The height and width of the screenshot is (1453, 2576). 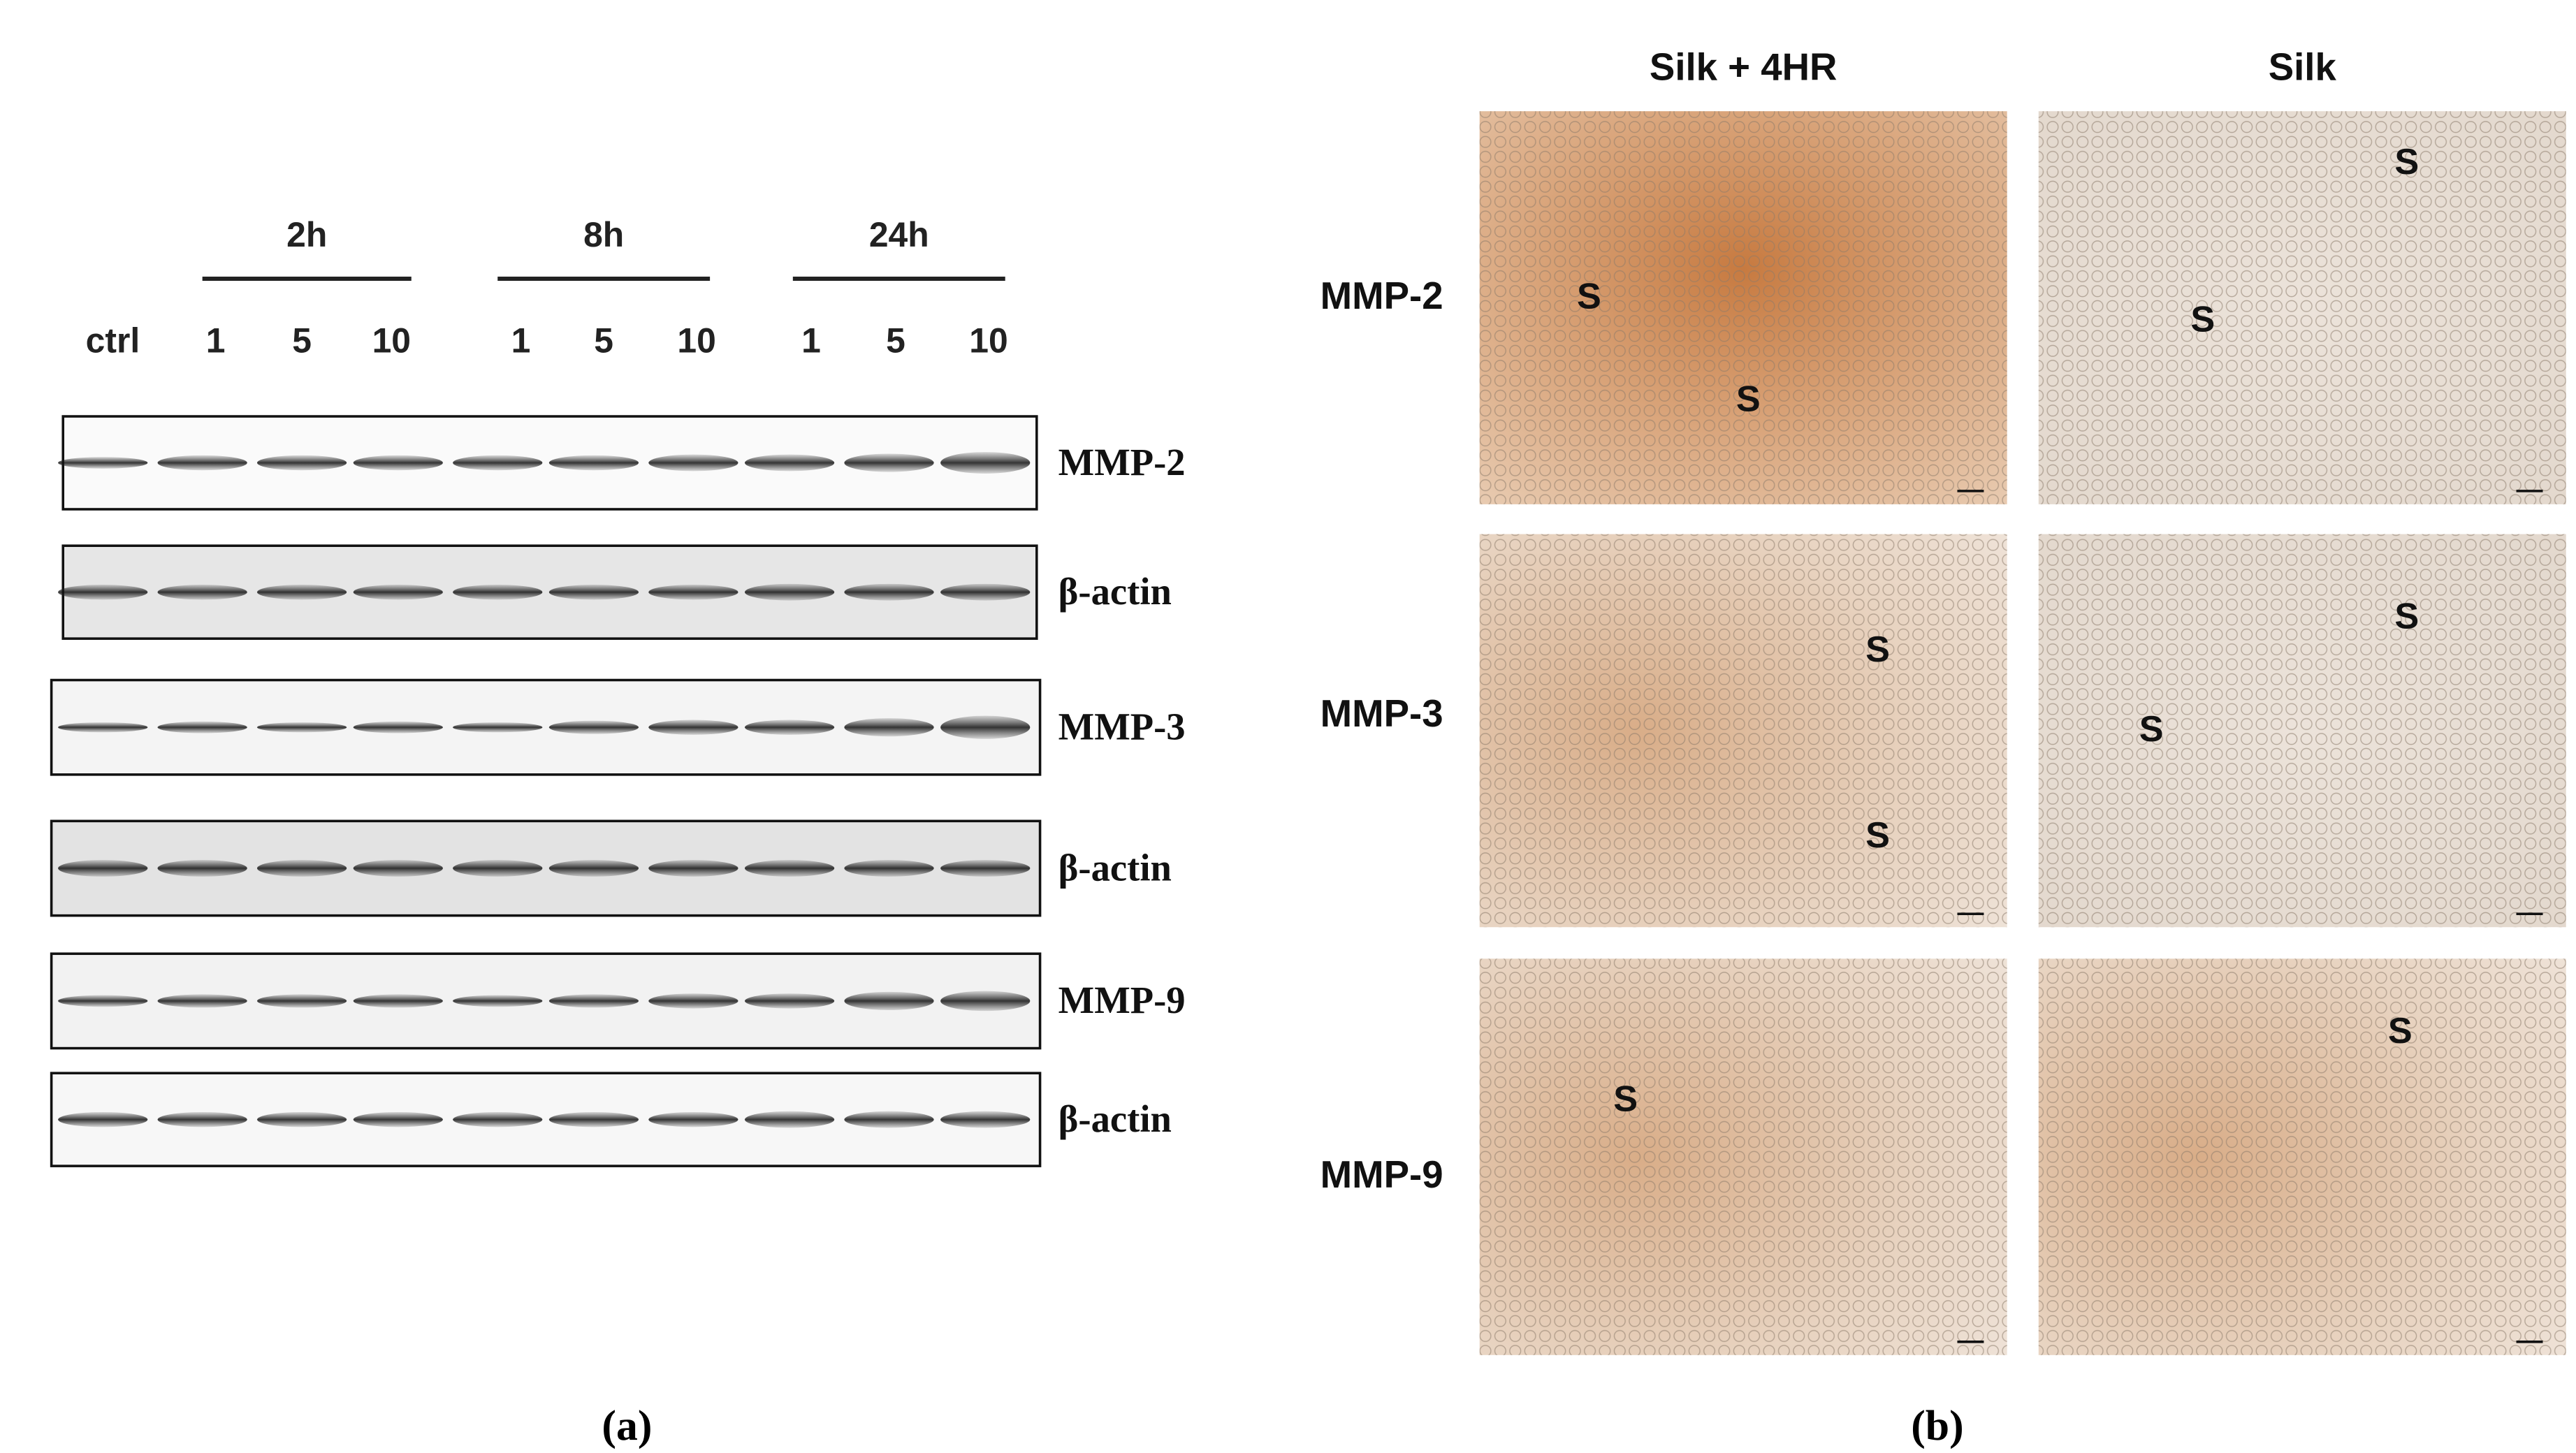 What do you see at coordinates (1744, 66) in the screenshot?
I see `column-header: Silk + 4HR` at bounding box center [1744, 66].